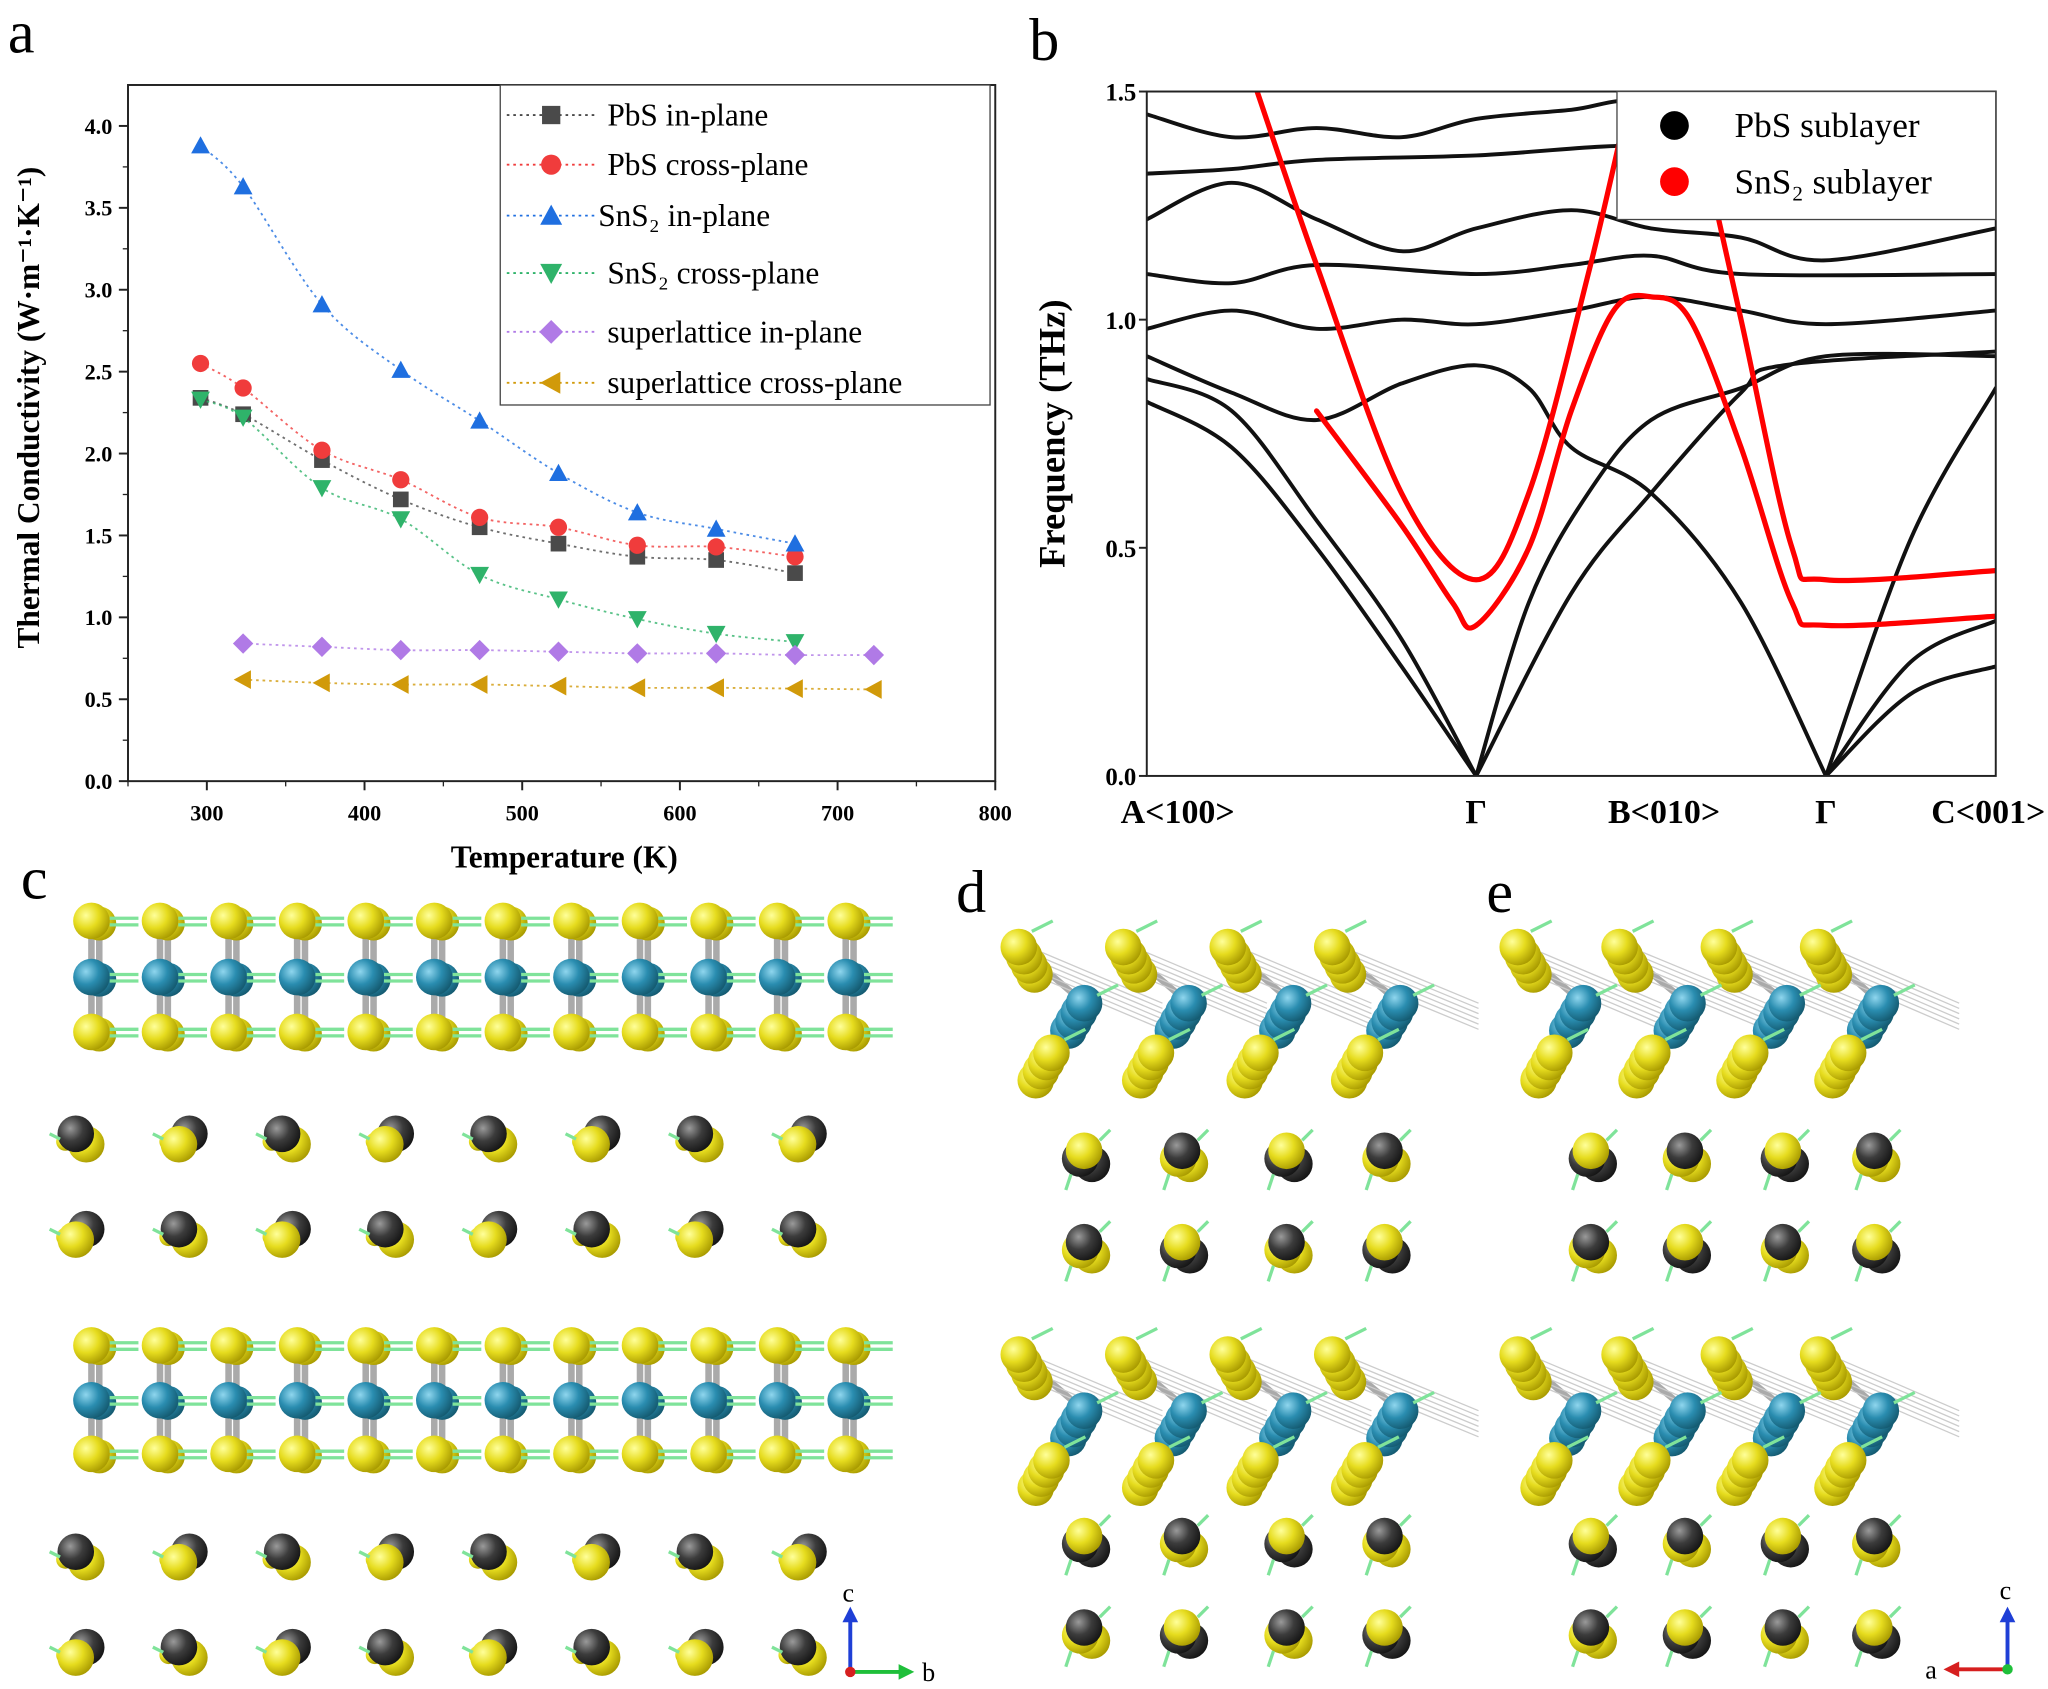 Image resolution: width=2048 pixels, height=1689 pixels. I want to click on legend-label: PbS in-plane, so click(687, 114).